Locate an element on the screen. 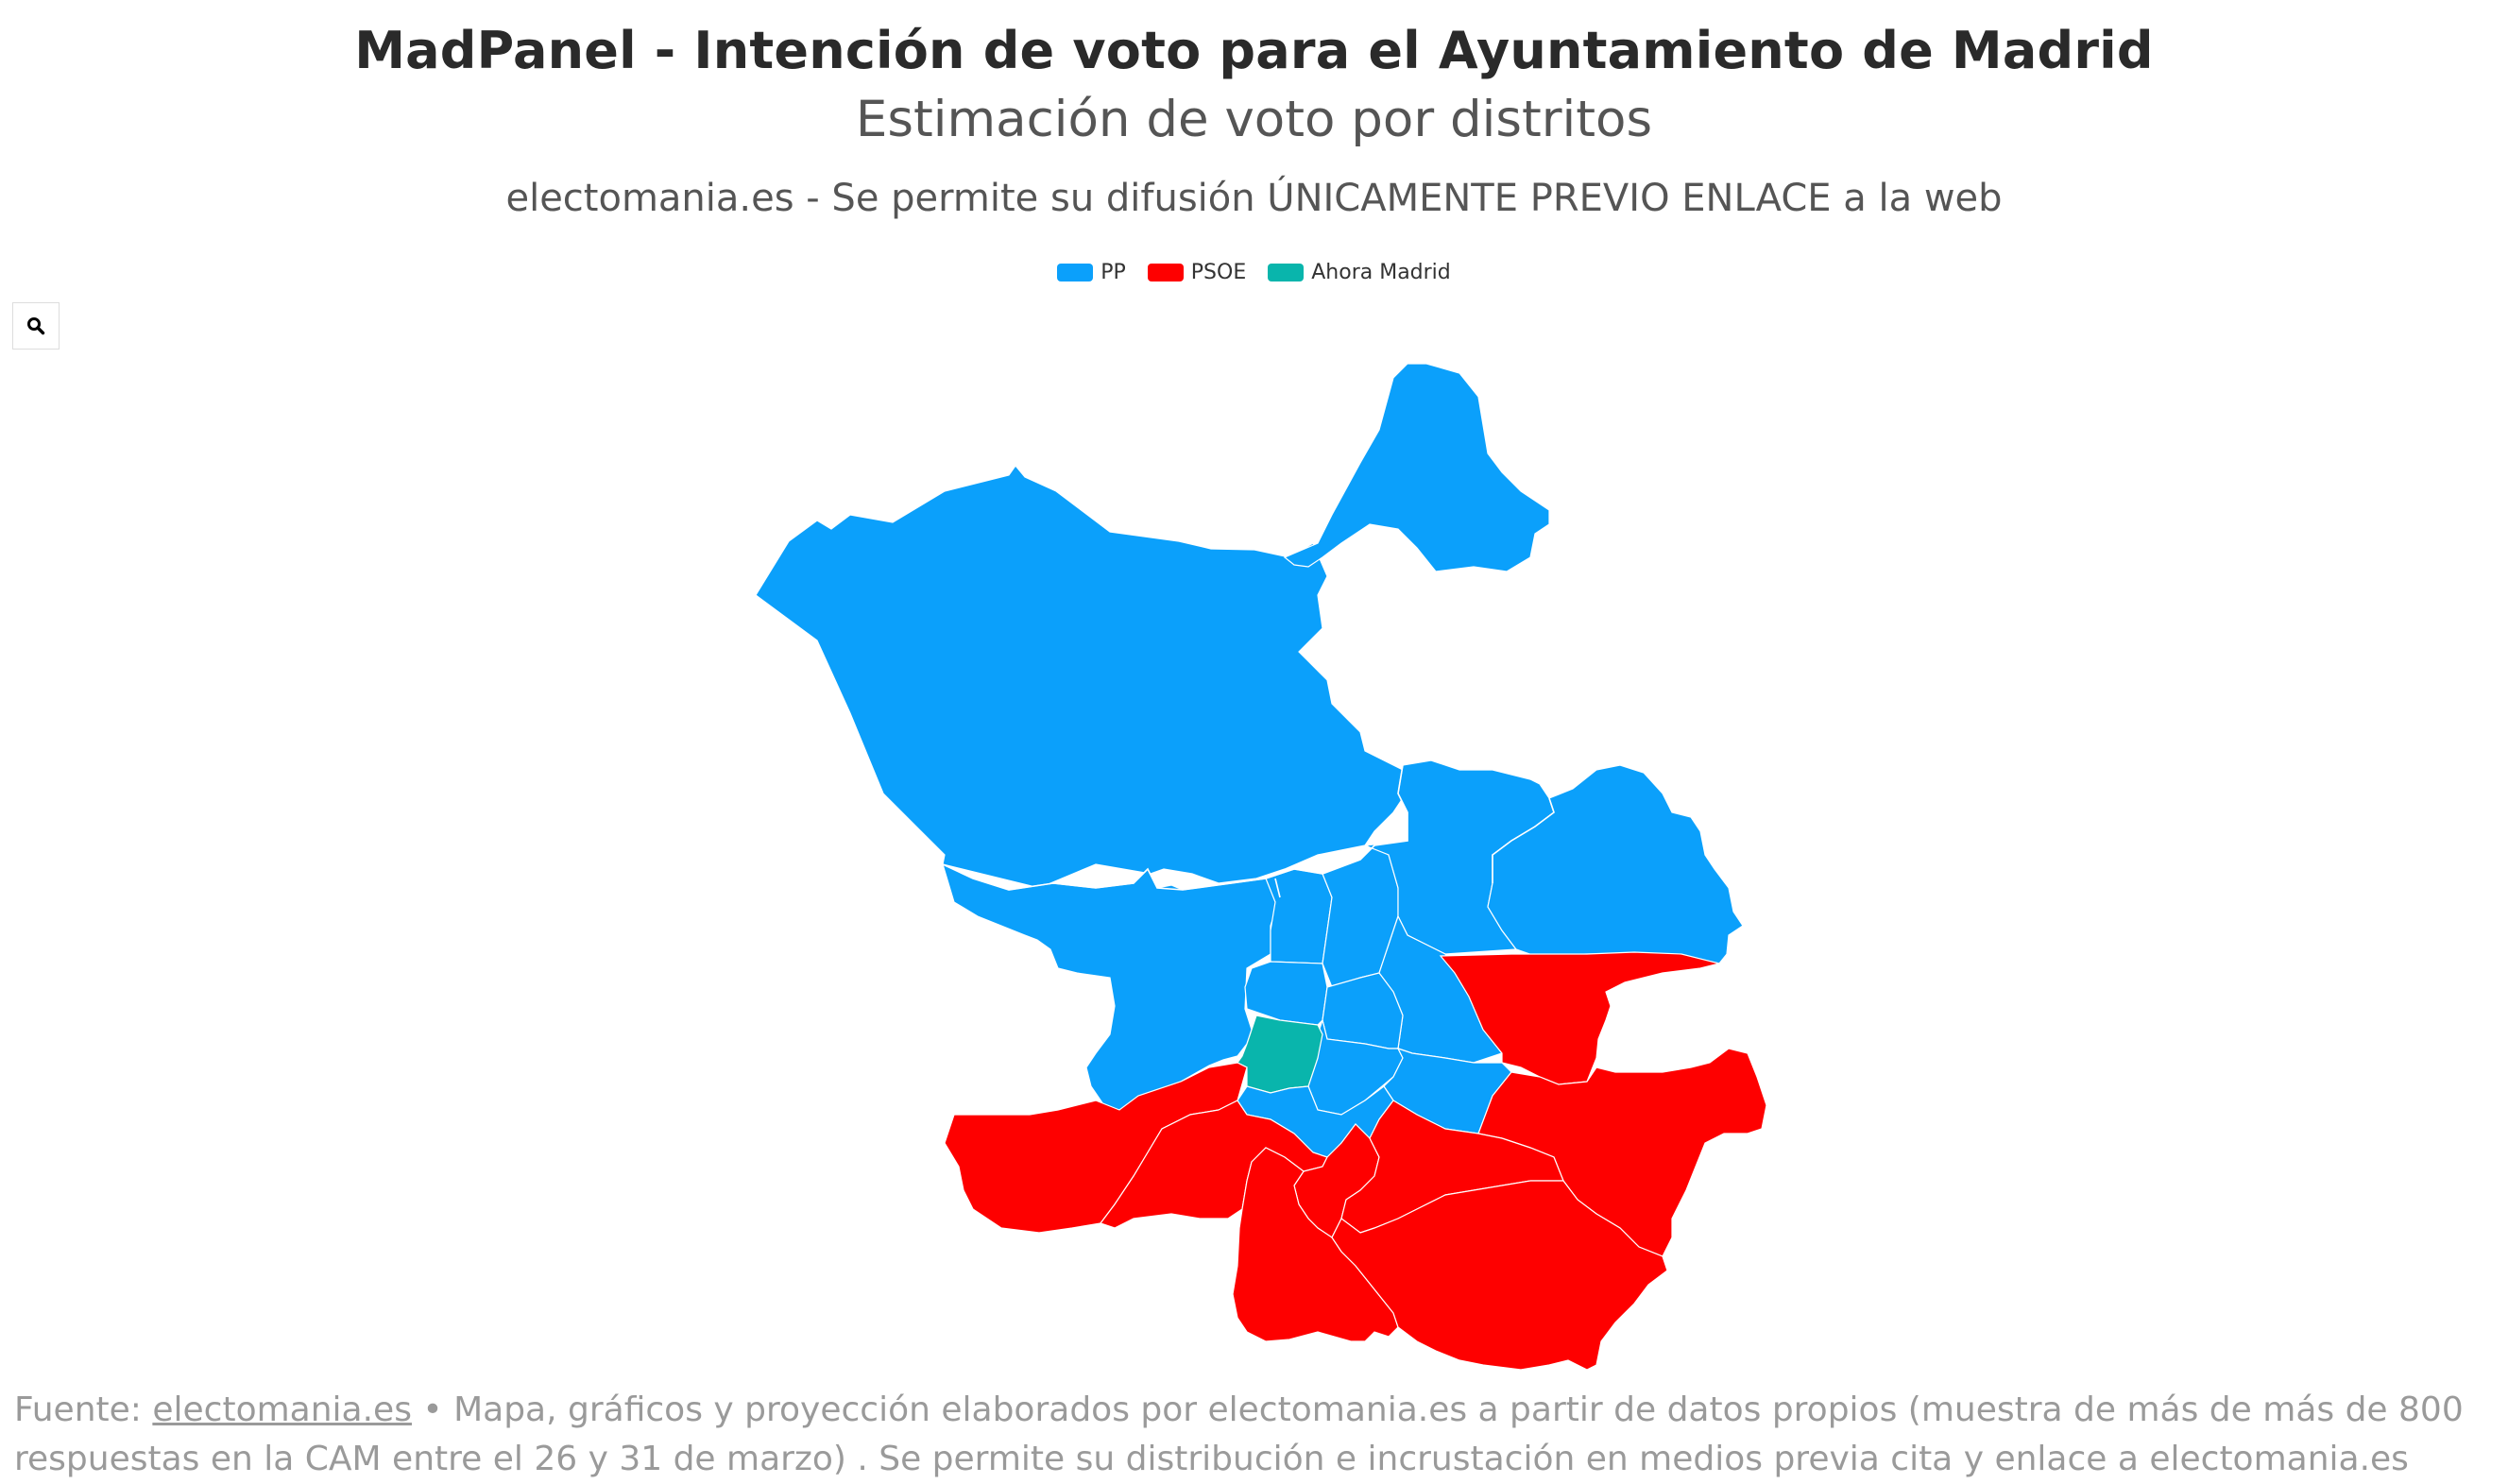 This screenshot has width=2508, height=1484. legend-label-ahora-madrid: Ahora Madrid is located at coordinates (1381, 272).